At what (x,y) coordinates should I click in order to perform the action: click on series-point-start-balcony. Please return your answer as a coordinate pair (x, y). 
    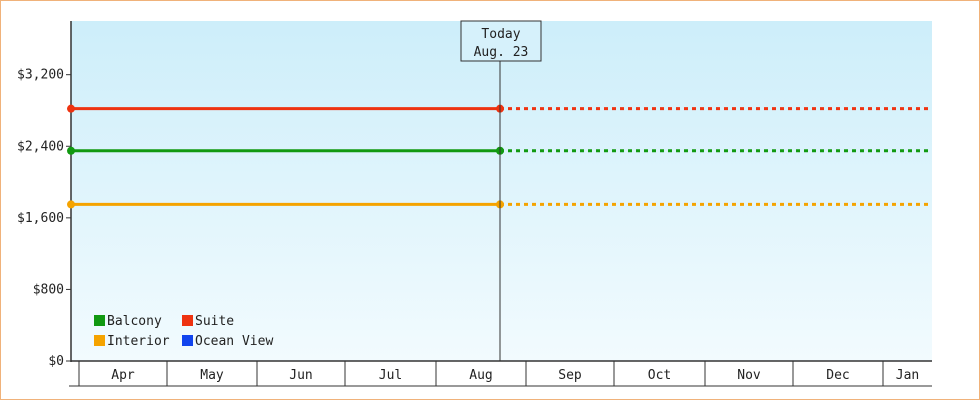
    Looking at the image, I should click on (71, 150).